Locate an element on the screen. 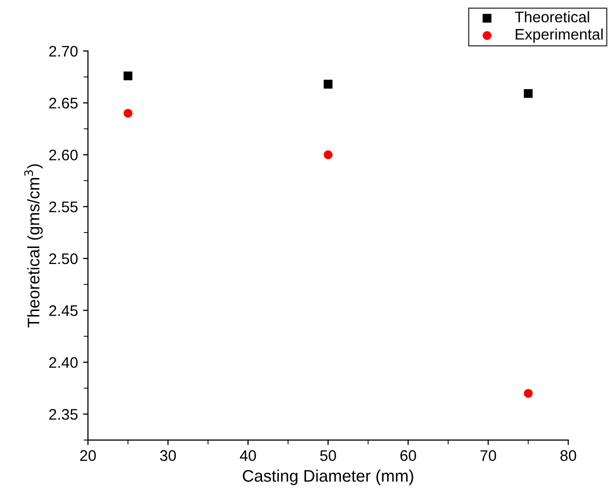  x-tick-label: 80 is located at coordinates (568, 455).